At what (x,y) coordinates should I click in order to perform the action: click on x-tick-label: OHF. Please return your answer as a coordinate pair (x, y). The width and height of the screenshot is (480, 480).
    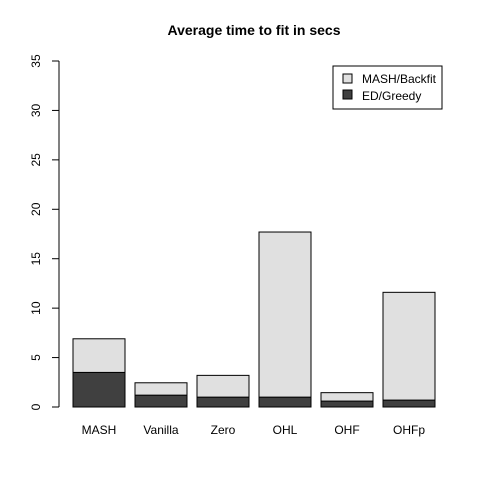
    Looking at the image, I should click on (346, 430).